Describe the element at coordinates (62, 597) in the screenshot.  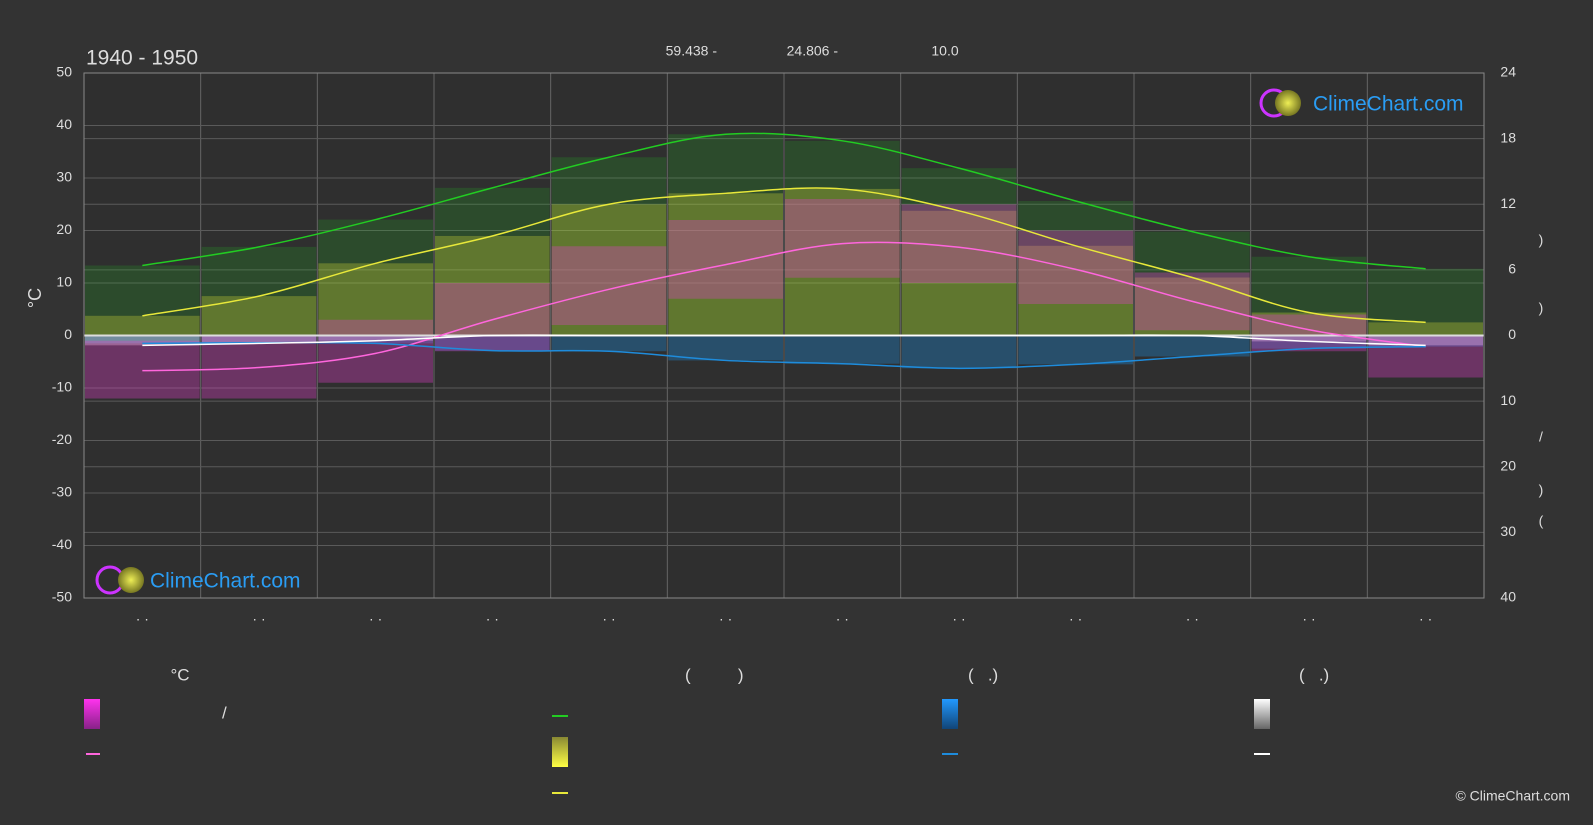
I see `y-tick-label: -50` at that location.